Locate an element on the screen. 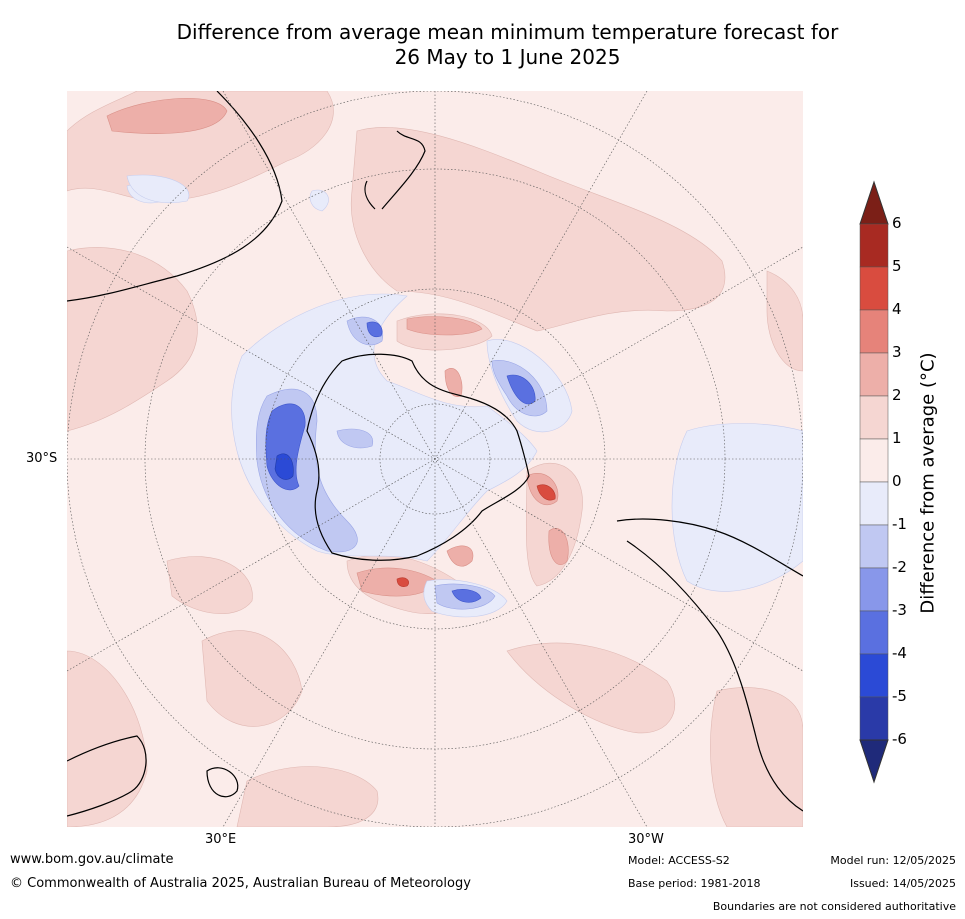  colorbar-tick-label: -6 is located at coordinates (899, 739).